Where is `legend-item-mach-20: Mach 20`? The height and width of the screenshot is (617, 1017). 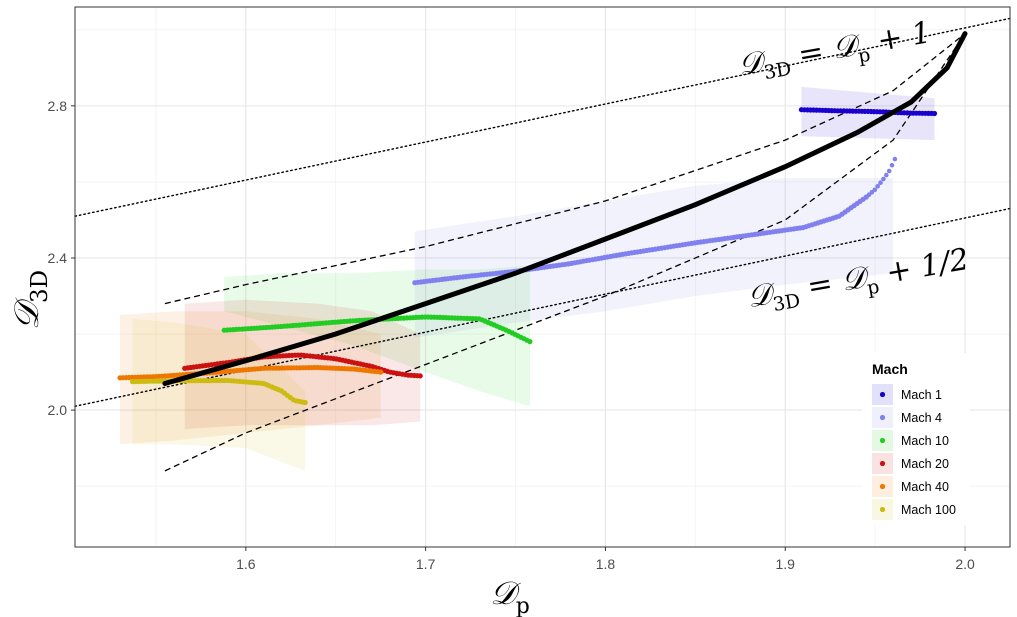
legend-item-mach-20: Mach 20 is located at coordinates (910, 463).